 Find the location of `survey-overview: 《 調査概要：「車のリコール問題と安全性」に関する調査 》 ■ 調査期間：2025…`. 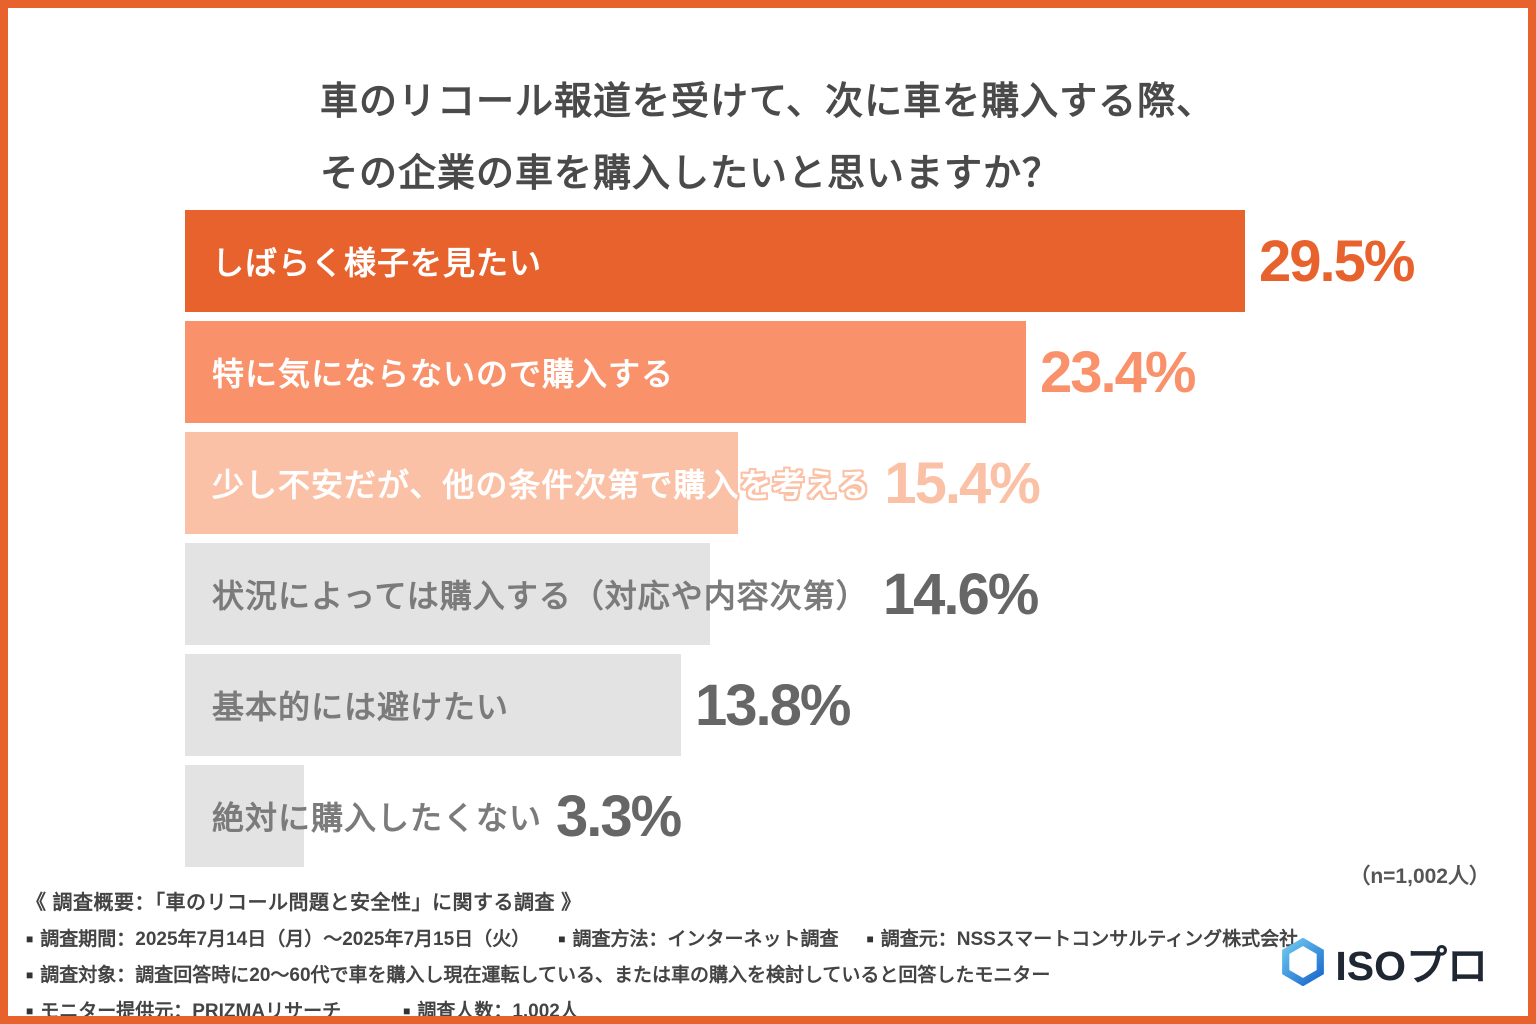

survey-overview: 《 調査概要：「車のリコール問題と安全性」に関する調査 》 ■ 調査期間：2025… is located at coordinates (686, 954).